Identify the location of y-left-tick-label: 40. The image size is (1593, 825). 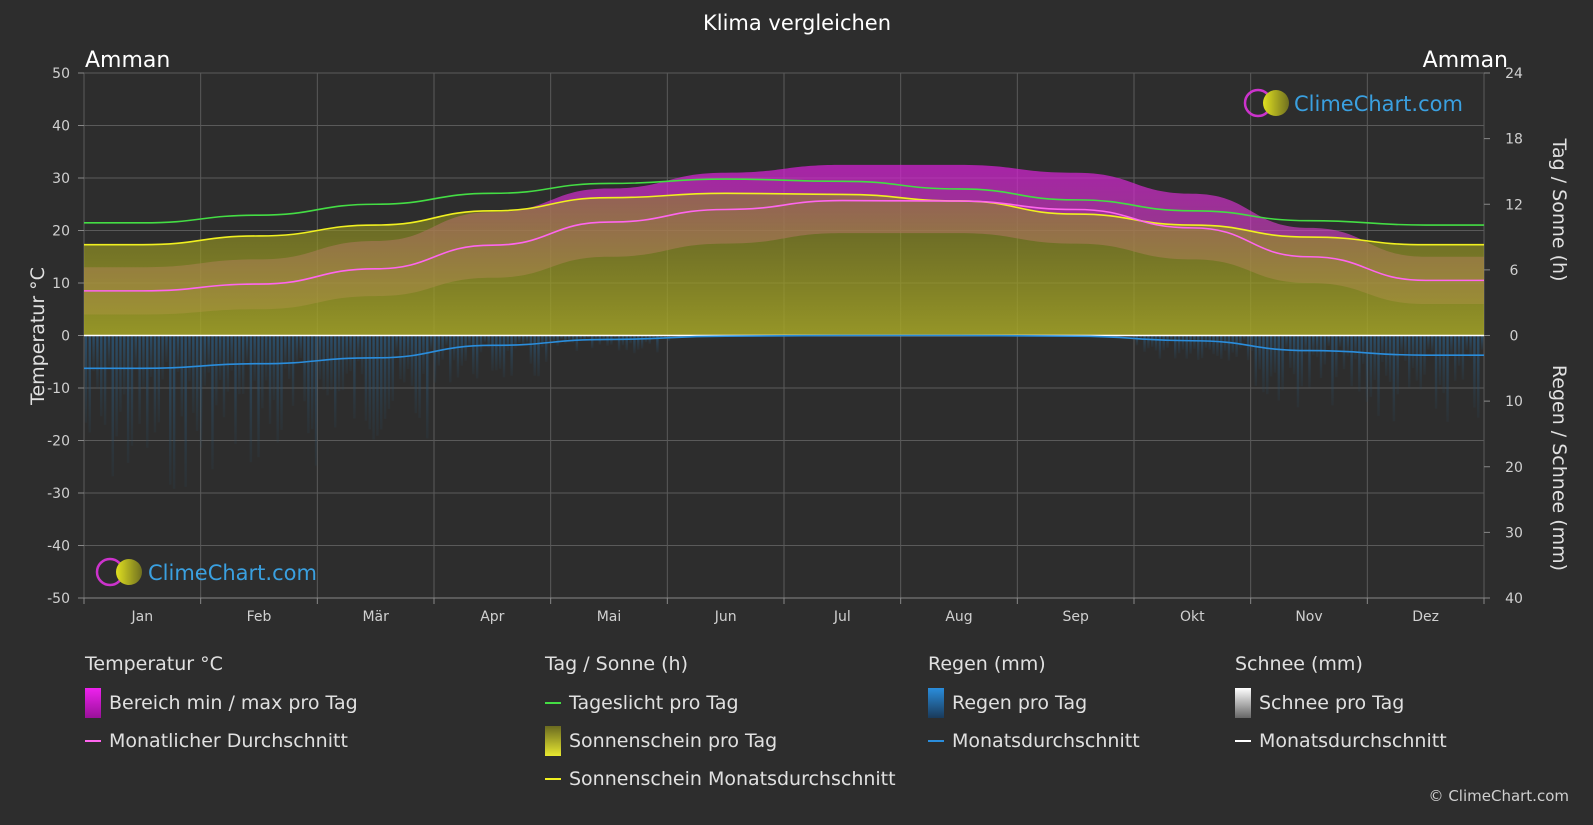
(61, 127).